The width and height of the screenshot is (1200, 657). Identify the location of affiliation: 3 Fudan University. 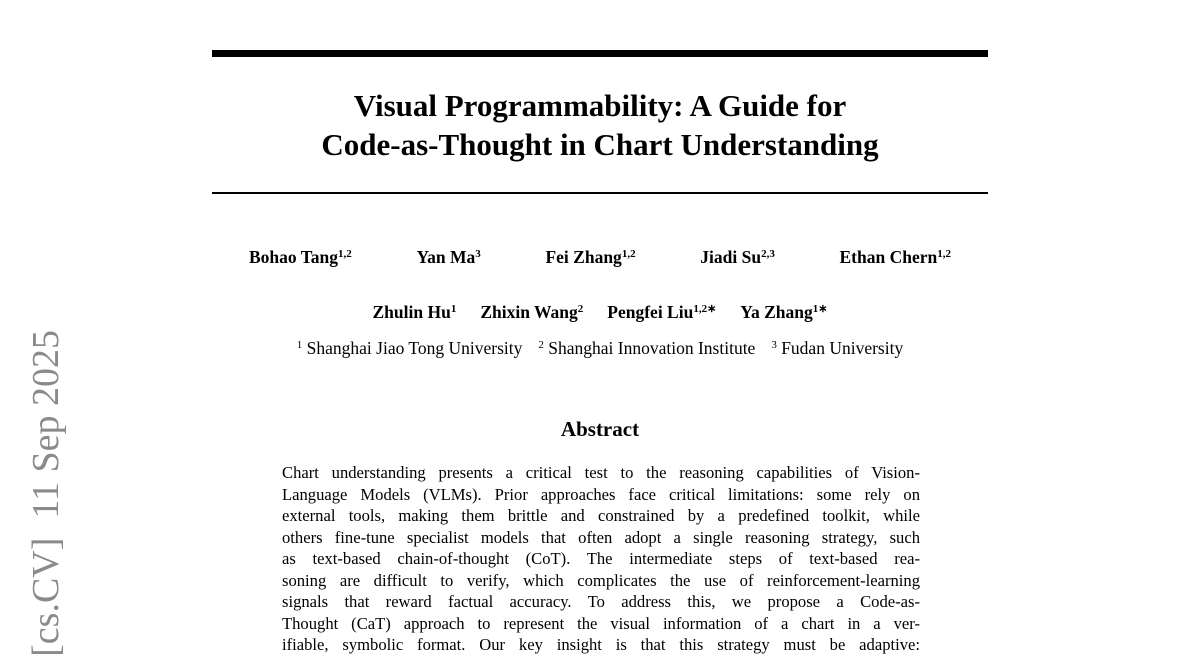
(837, 348).